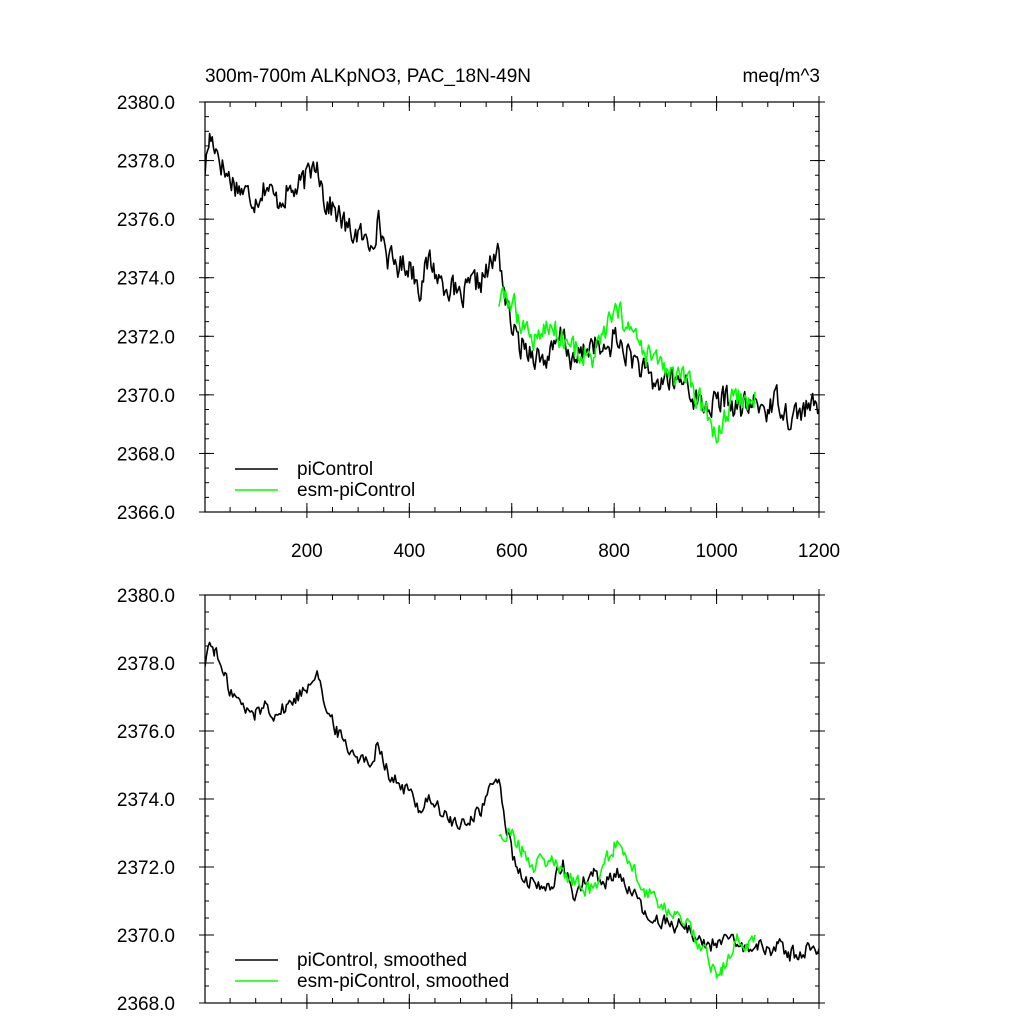 The width and height of the screenshot is (1024, 1024). I want to click on legend-label: esm-piControl, smoothed, so click(403, 981).